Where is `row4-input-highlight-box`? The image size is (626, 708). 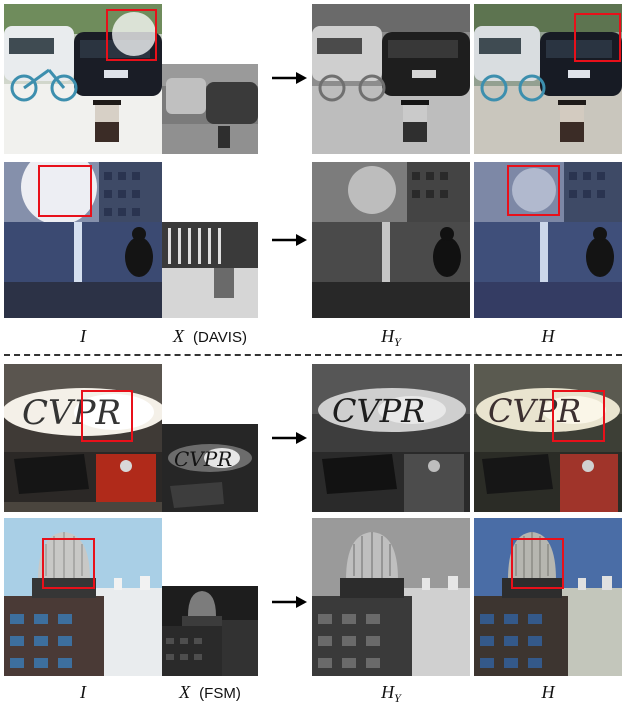 row4-input-highlight-box is located at coordinates (68, 563).